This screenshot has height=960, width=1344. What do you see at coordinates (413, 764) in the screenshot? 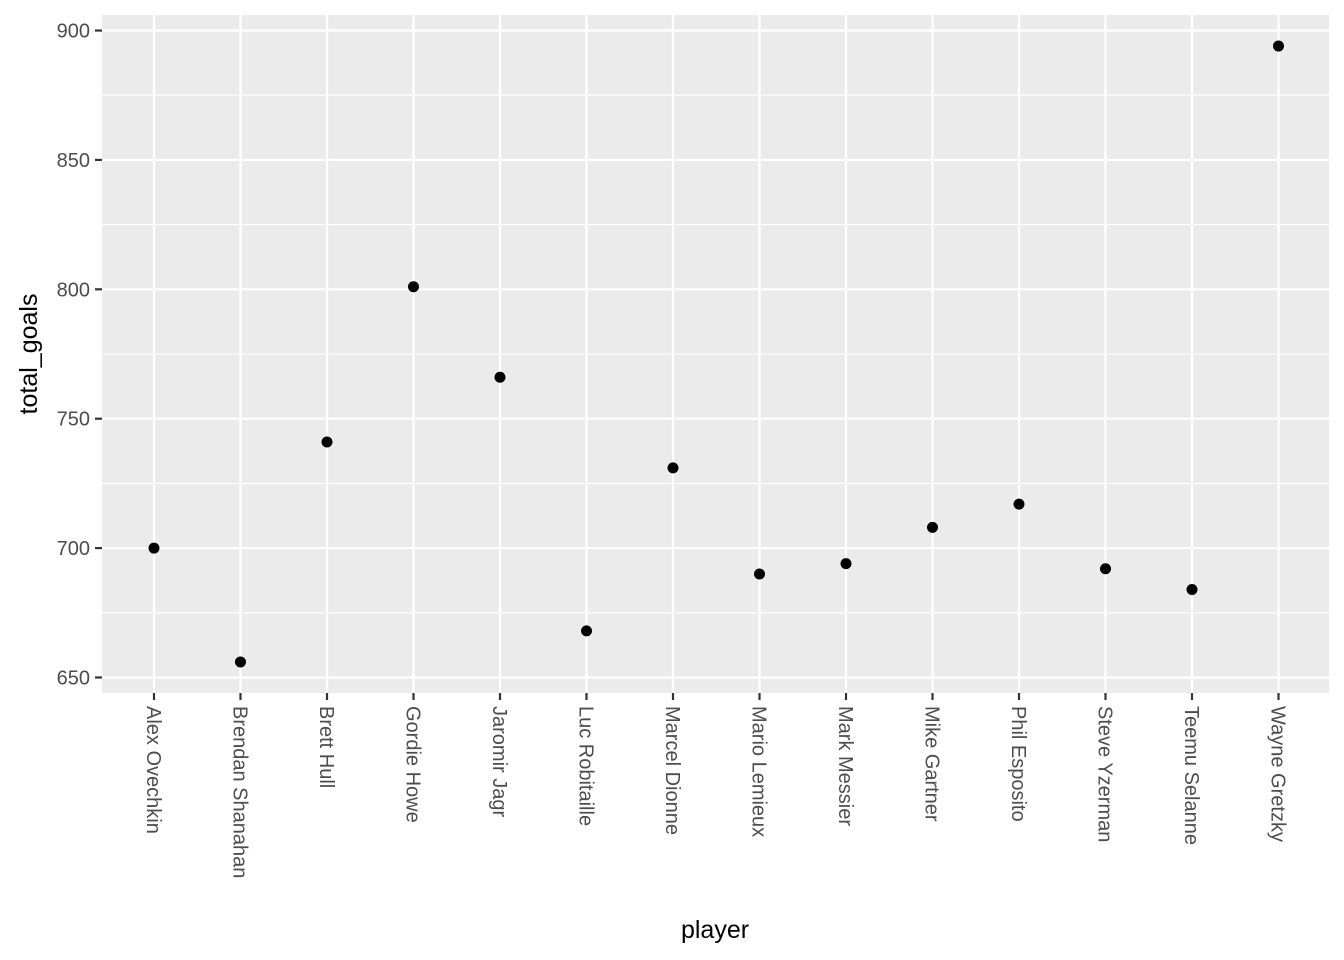
I see `x-tick-label: Gordie Howe` at bounding box center [413, 764].